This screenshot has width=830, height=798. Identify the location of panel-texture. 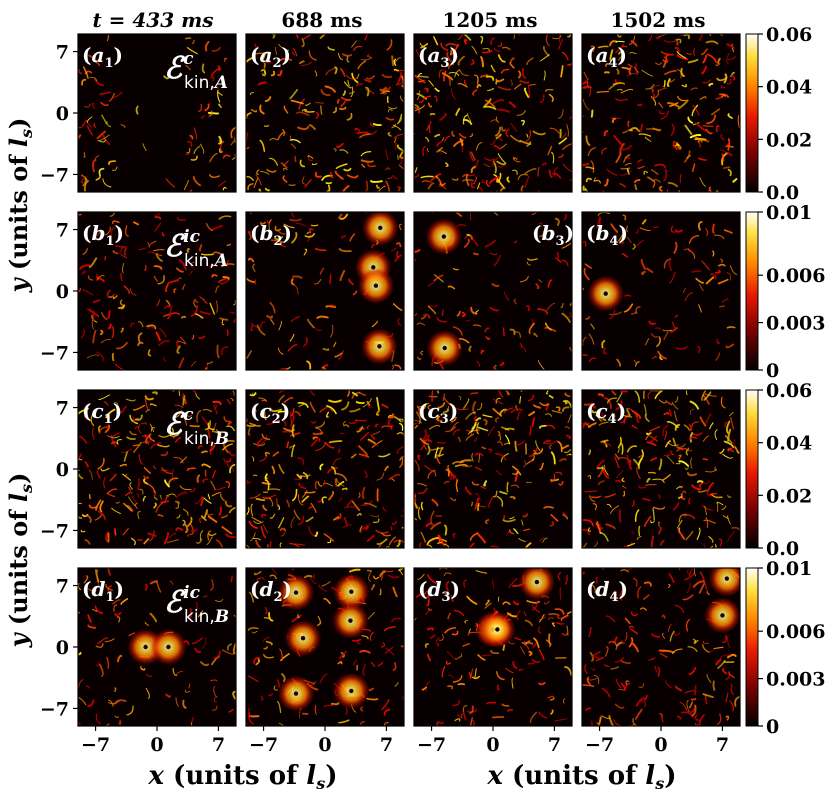
(493, 113).